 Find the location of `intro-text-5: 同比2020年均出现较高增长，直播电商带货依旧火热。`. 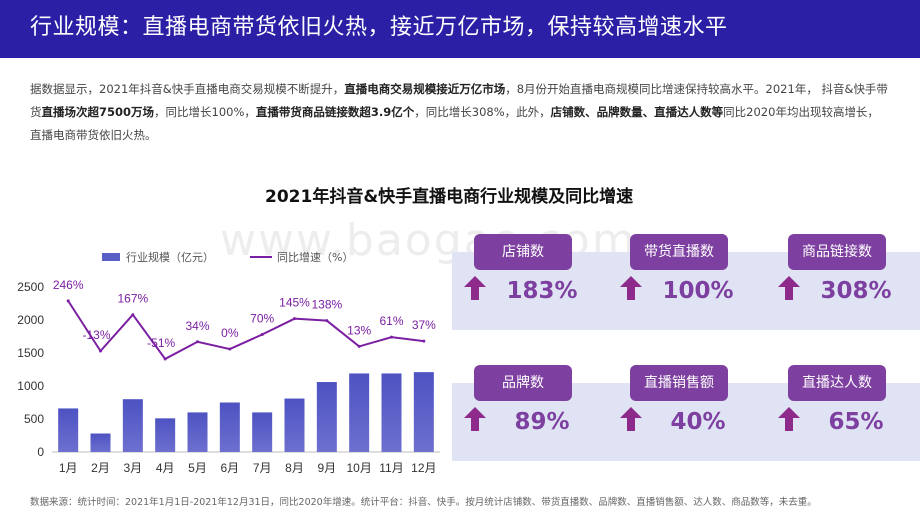

intro-text-5: 同比2020年均出现较高增长，直播电商带货依旧火热。 is located at coordinates (454, 123).